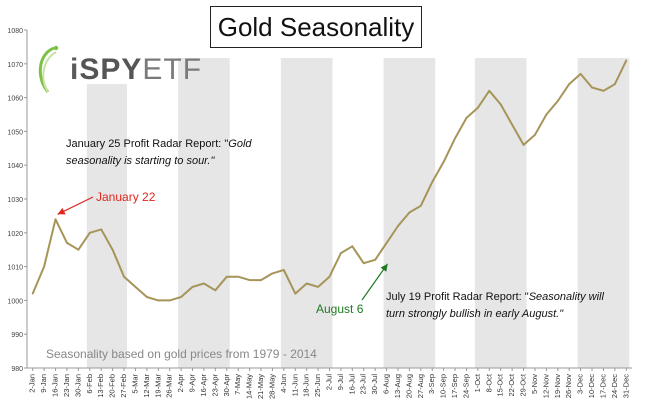 The image size is (650, 414). What do you see at coordinates (15, 31) in the screenshot?
I see `y-tick-label: 1080` at bounding box center [15, 31].